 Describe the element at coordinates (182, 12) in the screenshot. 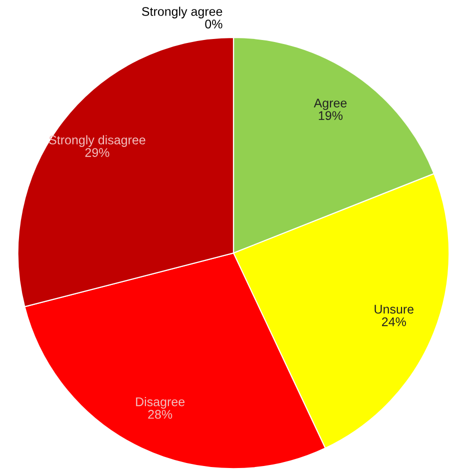

I see `category-label: Strongly agree` at that location.